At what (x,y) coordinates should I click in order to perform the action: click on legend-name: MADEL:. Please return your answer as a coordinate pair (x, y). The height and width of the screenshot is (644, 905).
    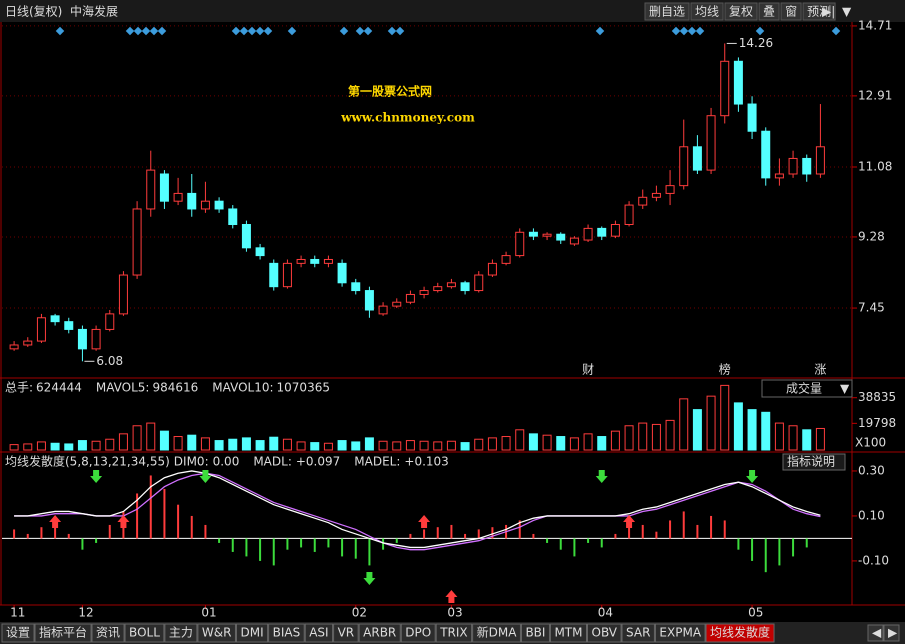
    Looking at the image, I should click on (377, 462).